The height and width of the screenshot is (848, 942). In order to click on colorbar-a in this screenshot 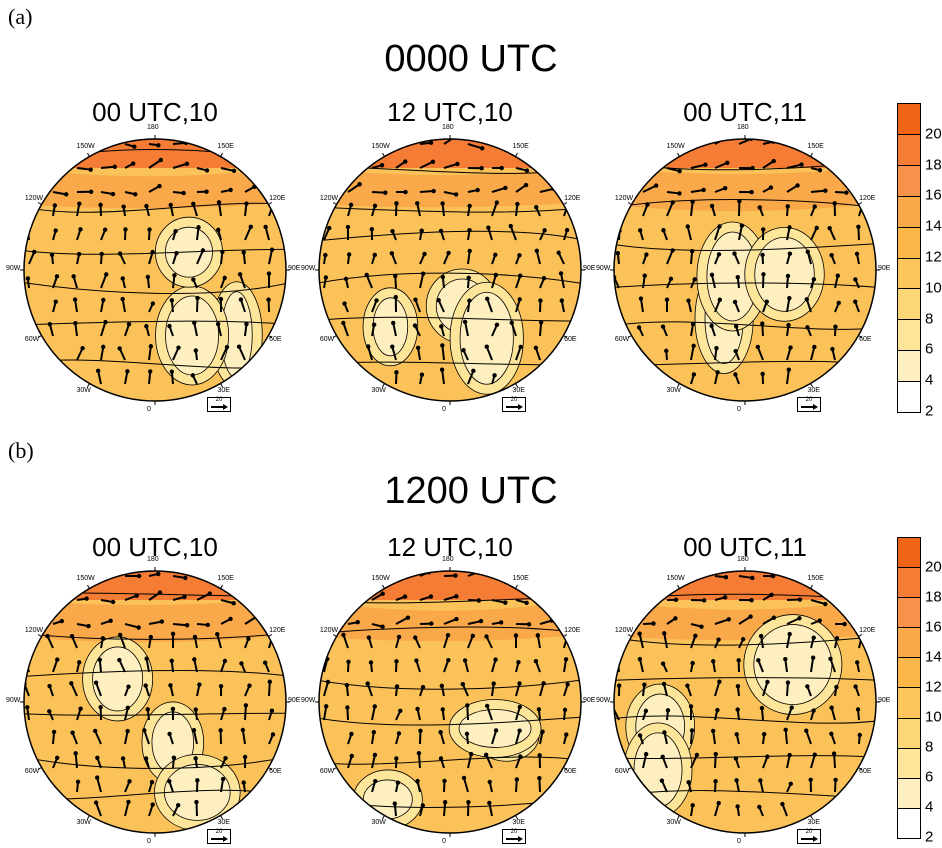, I will do `click(909, 258)`.